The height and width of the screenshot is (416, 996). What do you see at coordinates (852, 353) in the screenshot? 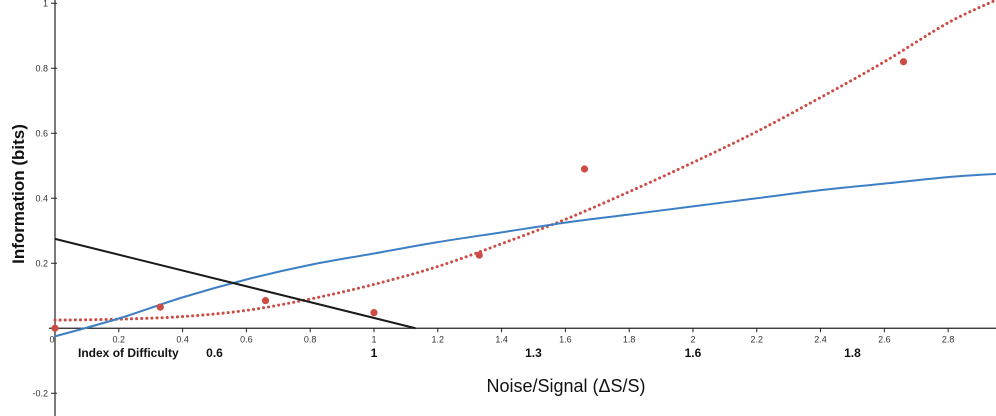
I see `difficulty-value: 1.8` at bounding box center [852, 353].